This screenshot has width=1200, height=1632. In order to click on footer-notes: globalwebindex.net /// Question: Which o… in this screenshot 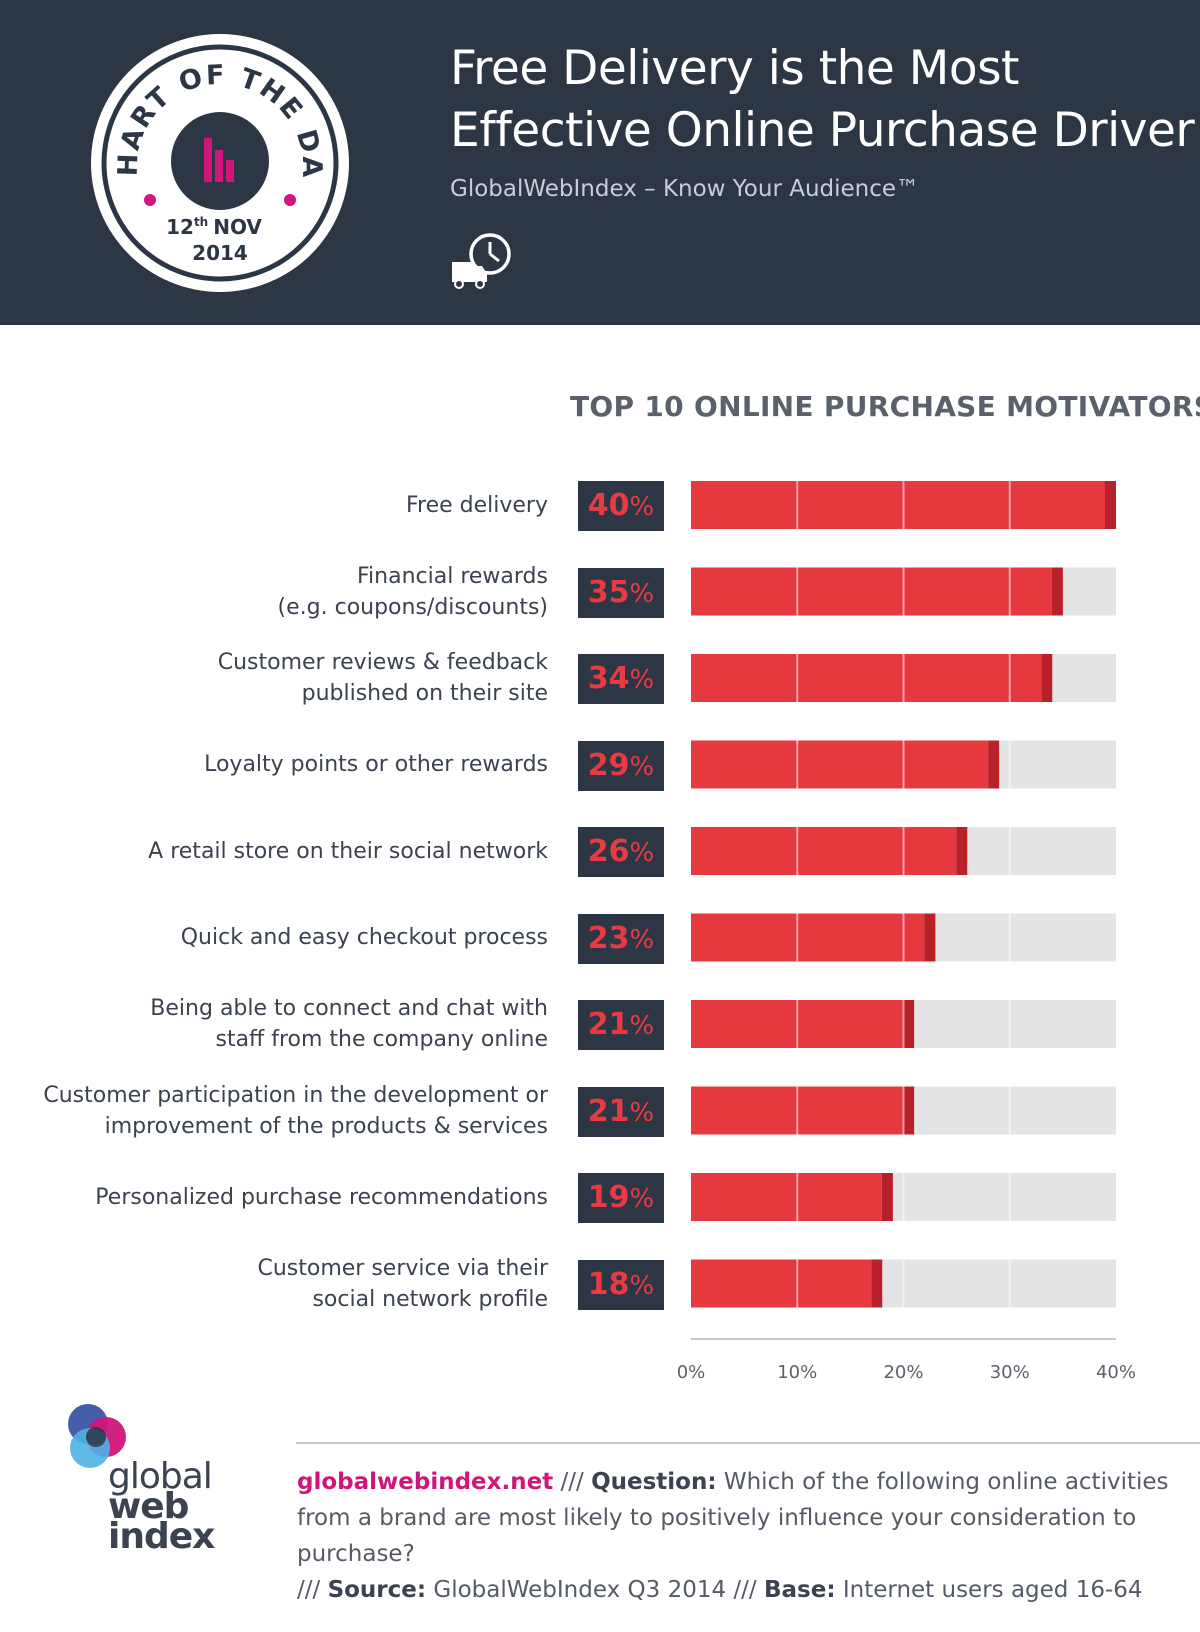, I will do `click(742, 1536)`.